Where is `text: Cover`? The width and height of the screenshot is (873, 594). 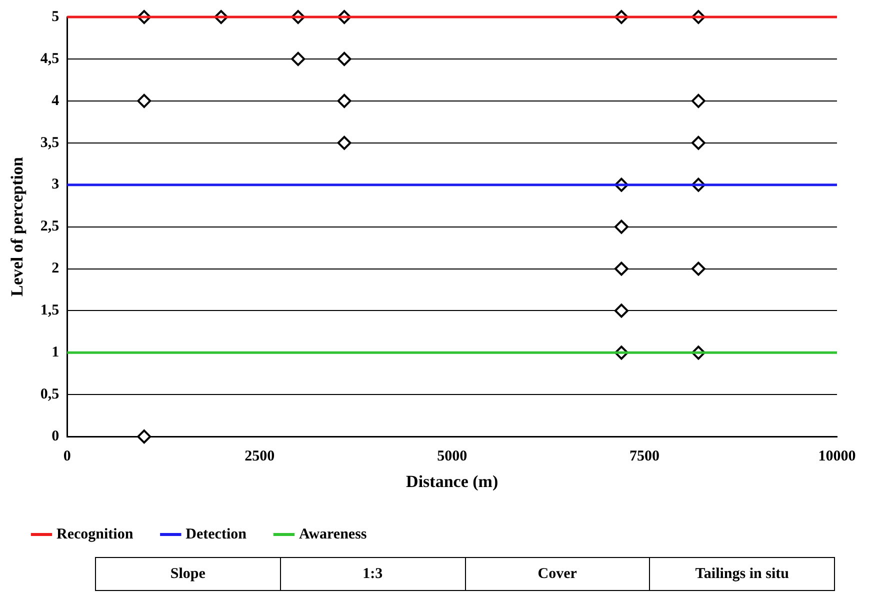 text: Cover is located at coordinates (557, 574).